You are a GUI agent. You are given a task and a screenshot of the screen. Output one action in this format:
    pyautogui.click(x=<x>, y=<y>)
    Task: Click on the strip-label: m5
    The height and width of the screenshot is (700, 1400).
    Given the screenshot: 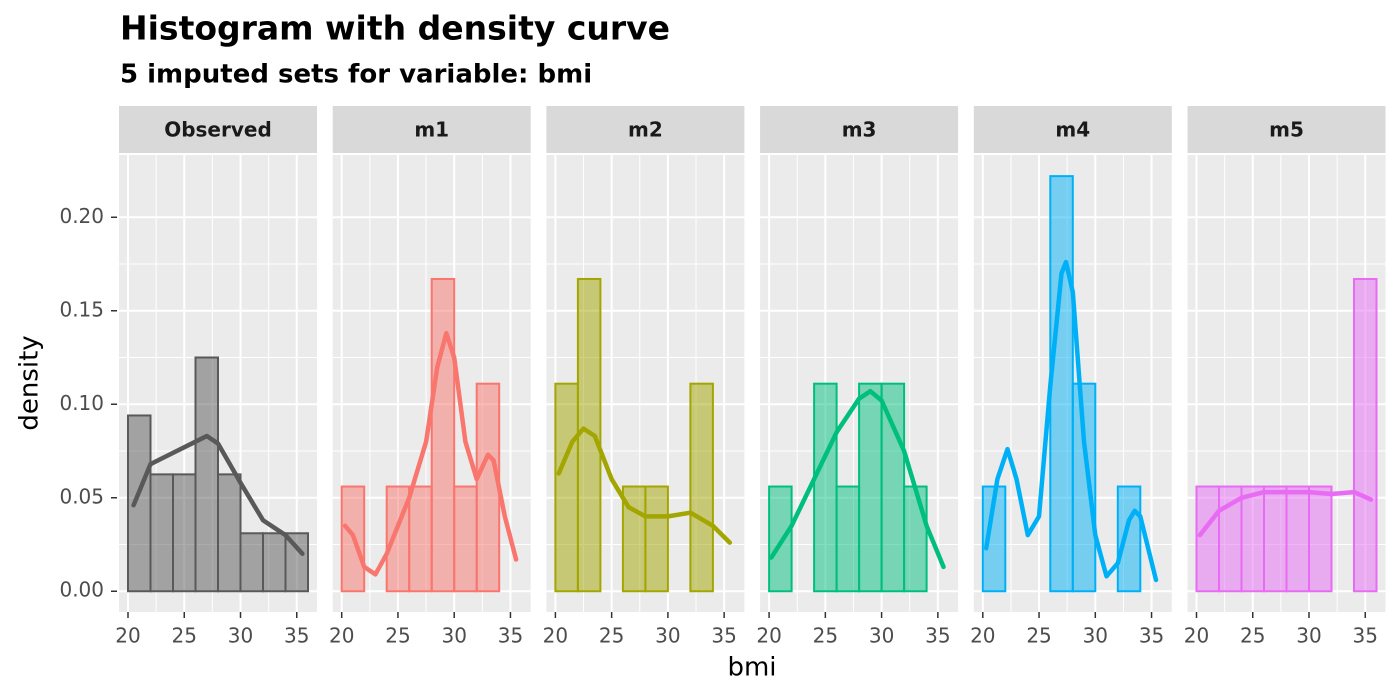 What is the action you would take?
    pyautogui.click(x=1286, y=130)
    